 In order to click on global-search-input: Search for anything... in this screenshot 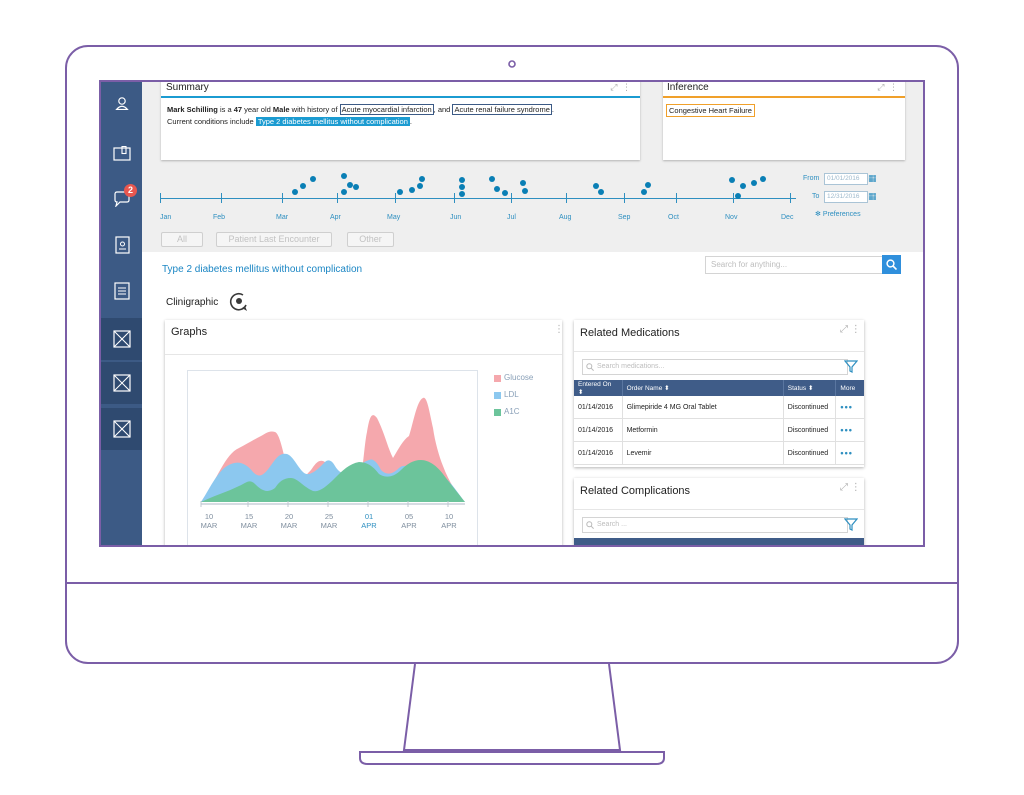, I will do `click(794, 265)`.